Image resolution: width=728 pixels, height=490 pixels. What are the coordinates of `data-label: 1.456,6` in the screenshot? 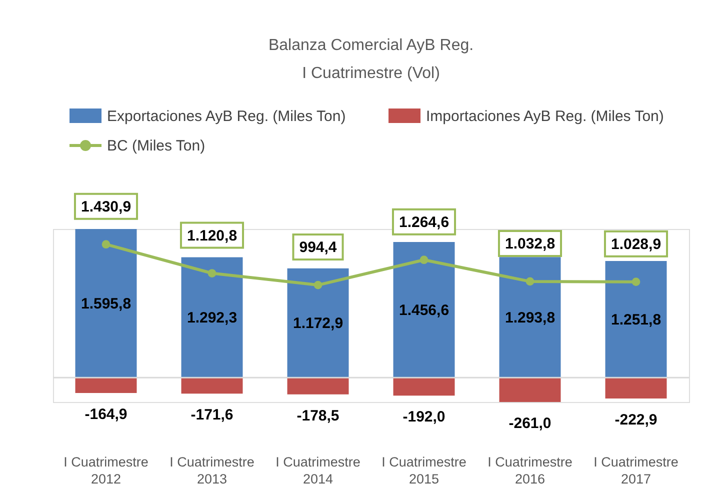 It's located at (424, 310).